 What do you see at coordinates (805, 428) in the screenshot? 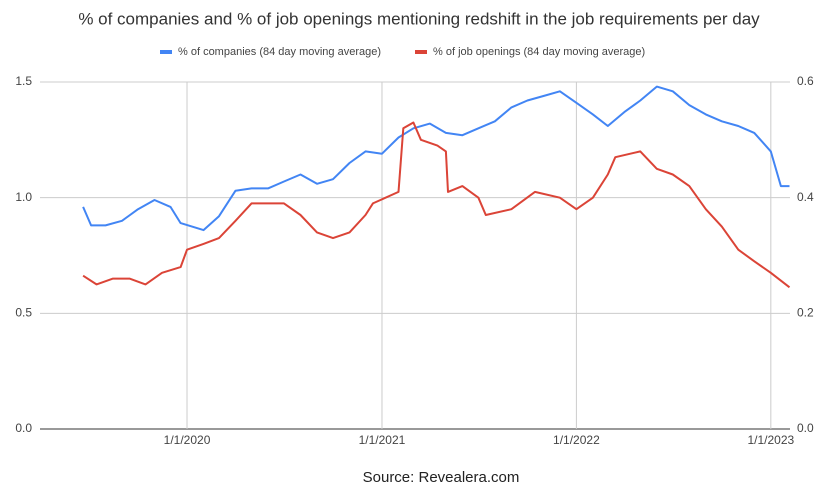
I see `y2-tick-label: 0.0` at bounding box center [805, 428].